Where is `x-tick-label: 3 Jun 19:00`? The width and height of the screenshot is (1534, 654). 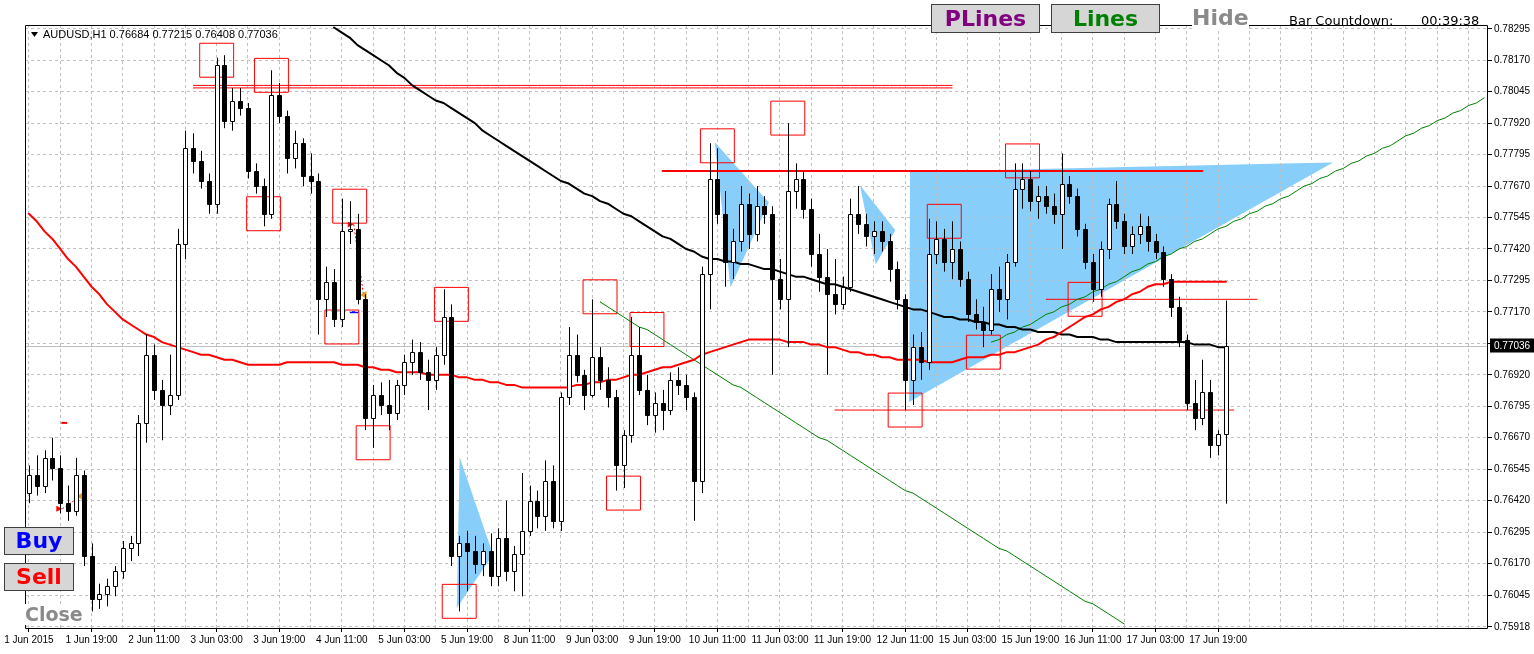 x-tick-label: 3 Jun 19:00 is located at coordinates (279, 639).